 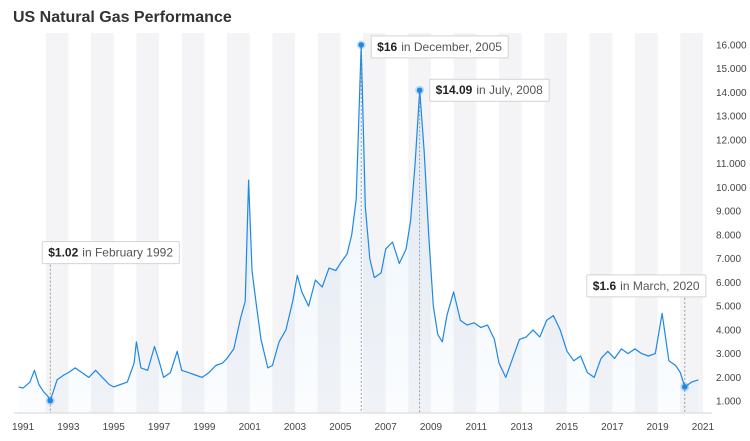 What do you see at coordinates (23, 427) in the screenshot?
I see `x-tick-label: 1991` at bounding box center [23, 427].